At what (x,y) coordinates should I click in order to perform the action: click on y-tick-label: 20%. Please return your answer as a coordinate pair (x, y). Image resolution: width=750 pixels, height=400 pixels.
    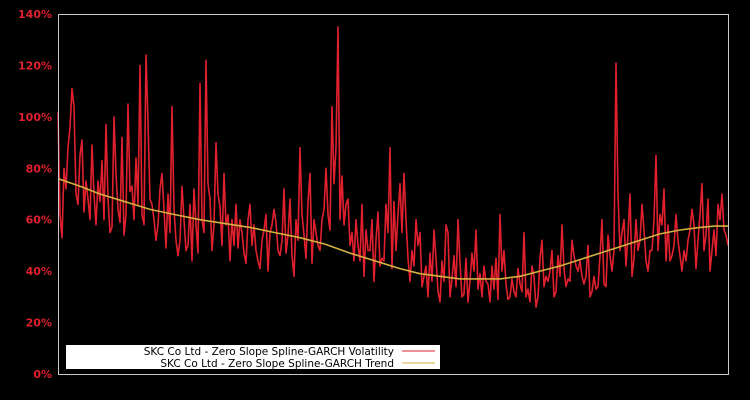
    Looking at the image, I should click on (39, 323).